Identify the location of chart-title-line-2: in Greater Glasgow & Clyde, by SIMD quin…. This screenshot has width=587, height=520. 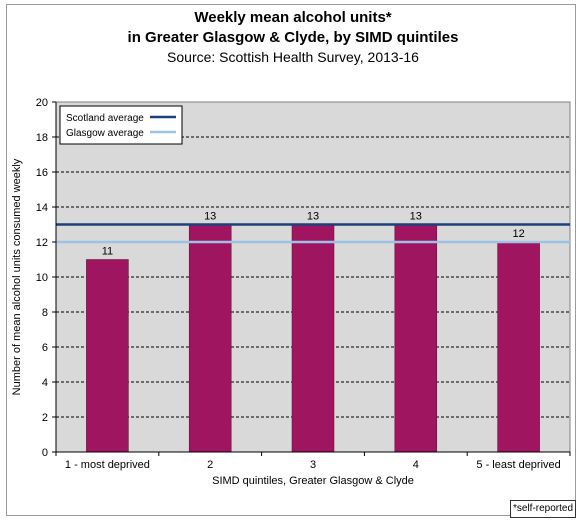
(293, 37).